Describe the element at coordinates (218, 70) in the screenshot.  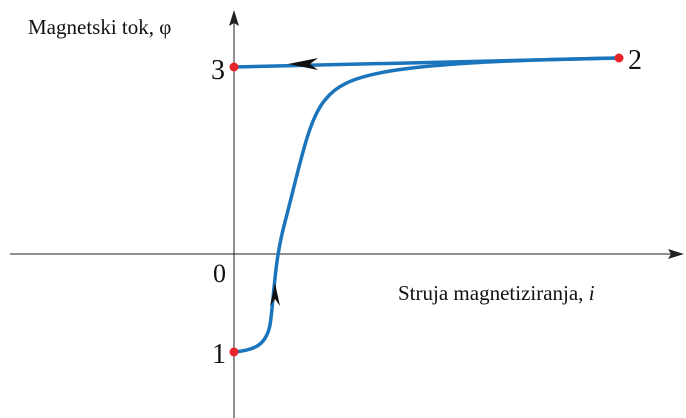
I see `point-label: 3` at that location.